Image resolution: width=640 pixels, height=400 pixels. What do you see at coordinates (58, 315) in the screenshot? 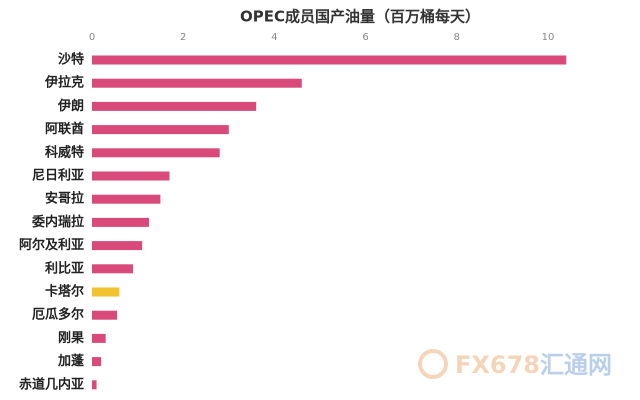
I see `y-tick-label: 厄瓜多尔` at bounding box center [58, 315].